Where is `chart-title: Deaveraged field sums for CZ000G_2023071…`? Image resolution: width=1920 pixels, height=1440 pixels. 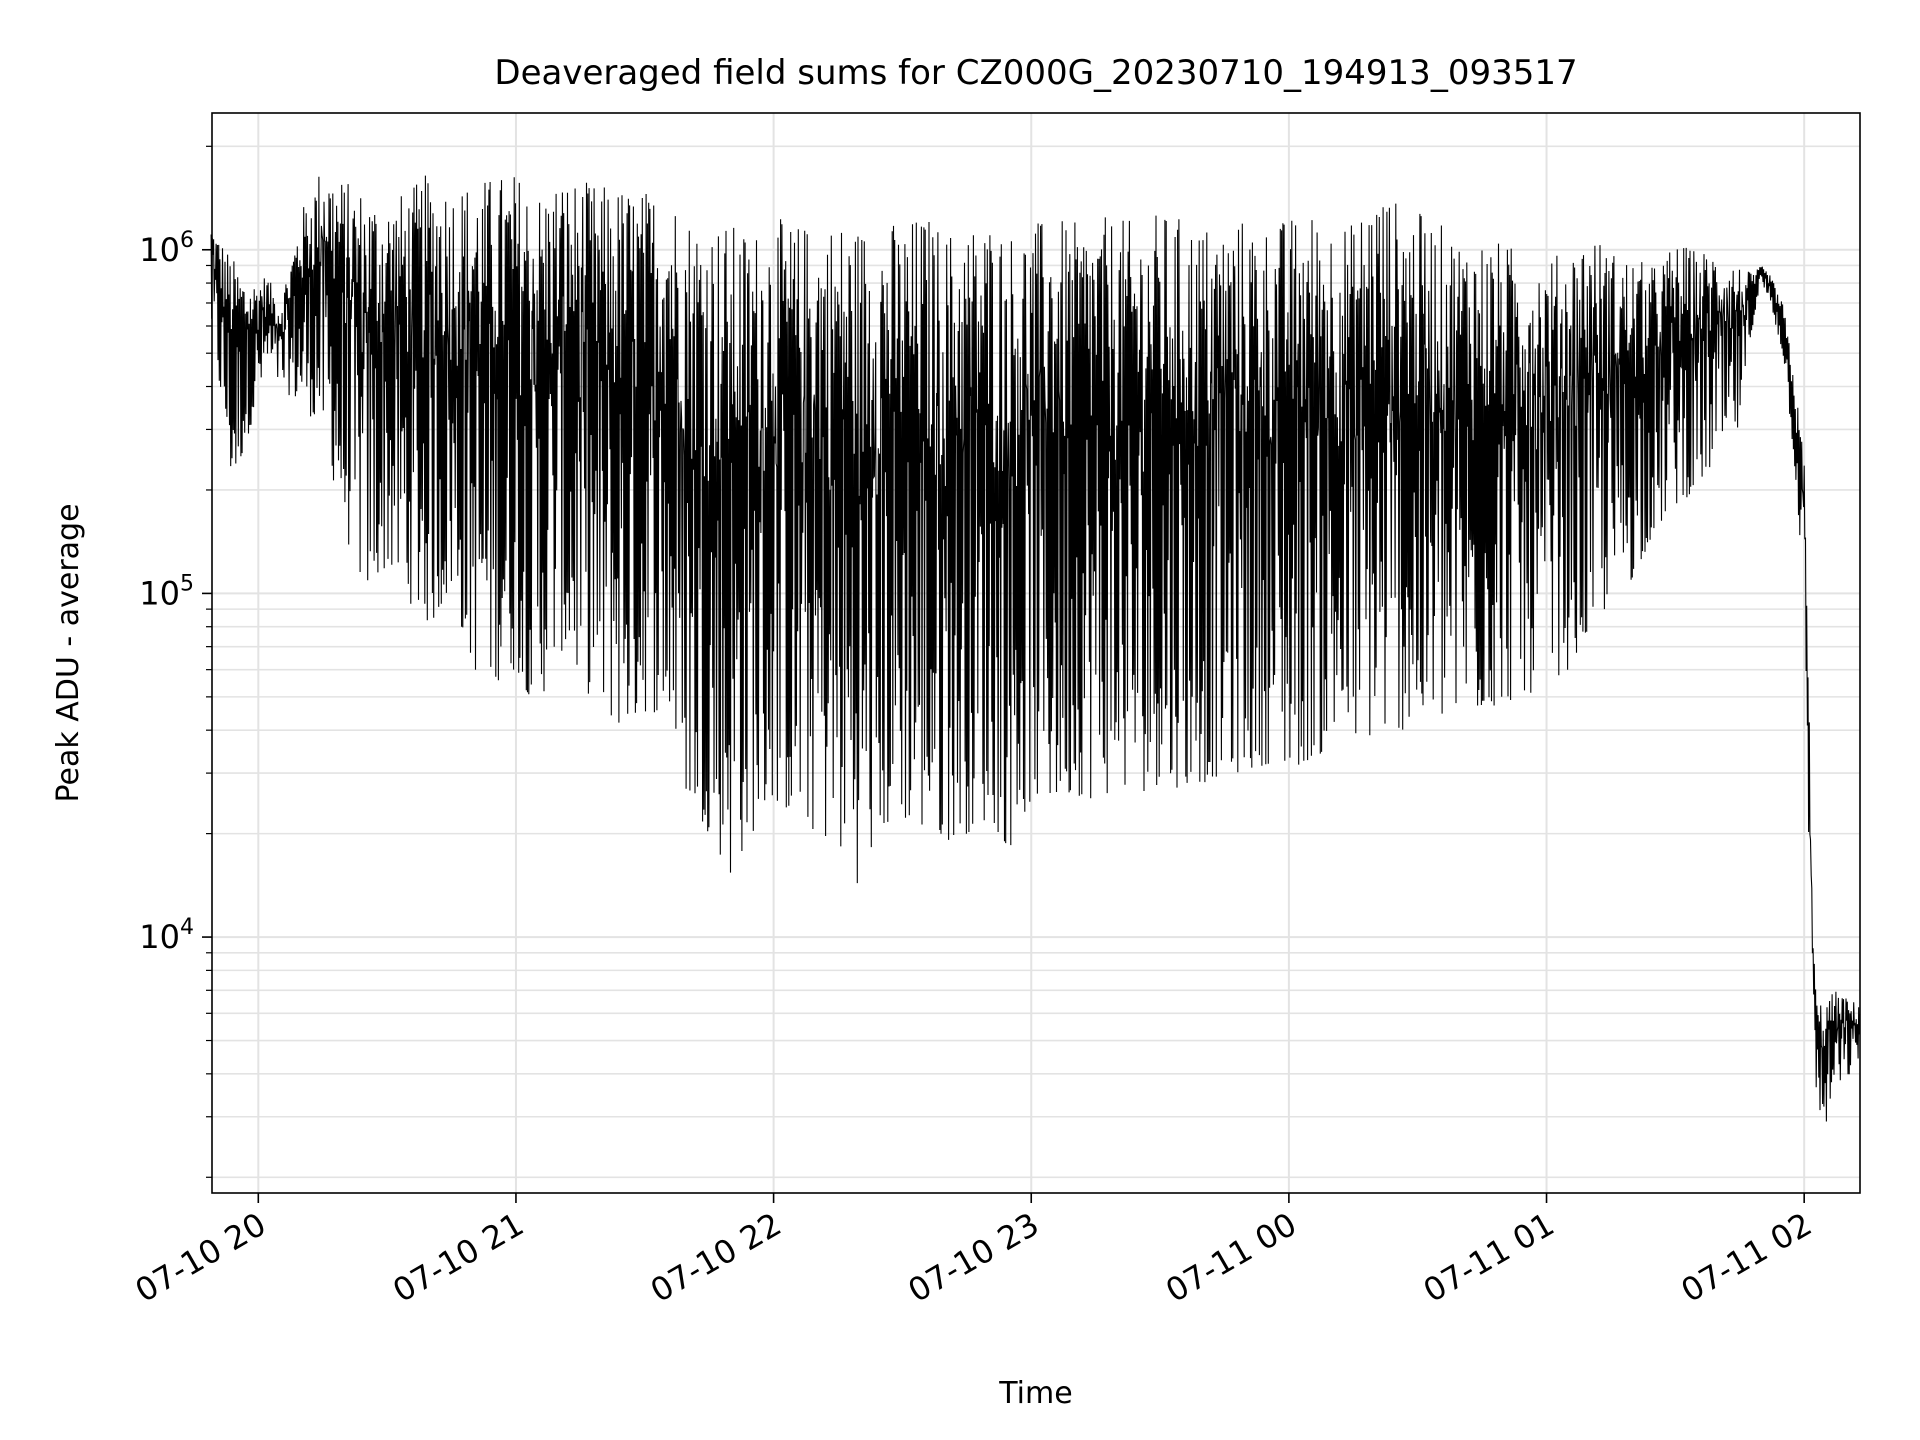
chart-title: Deaveraged field sums for CZ000G_2023071… is located at coordinates (1035, 73).